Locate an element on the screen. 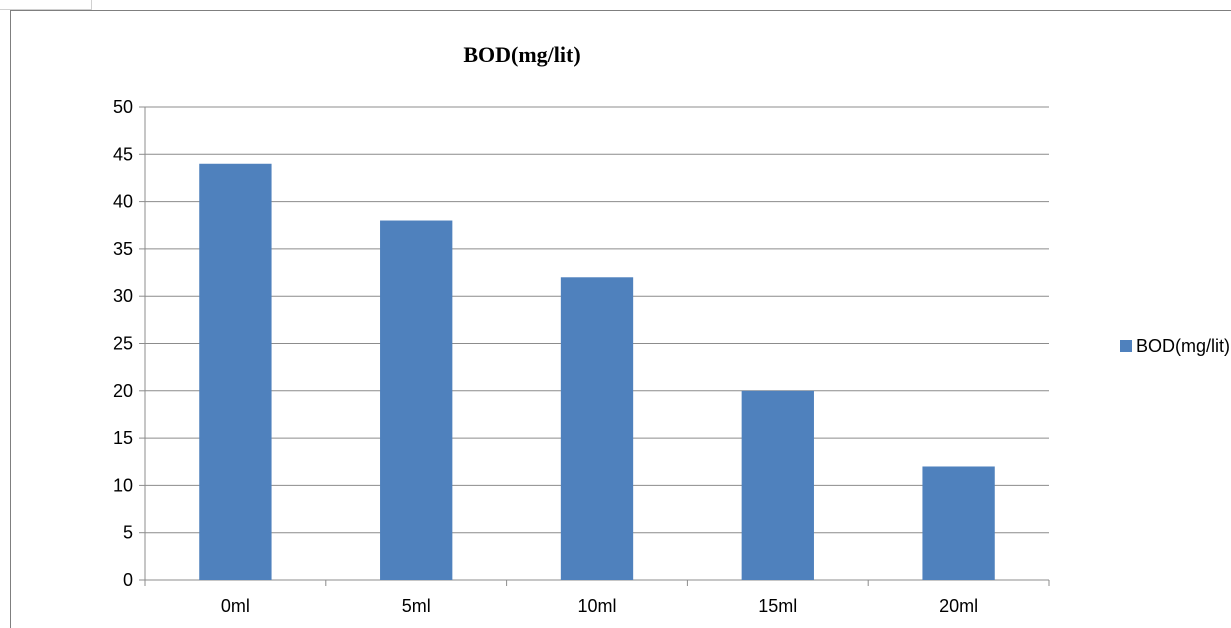 The image size is (1231, 628). chart-title: BOD(mg/lit) is located at coordinates (521, 54).